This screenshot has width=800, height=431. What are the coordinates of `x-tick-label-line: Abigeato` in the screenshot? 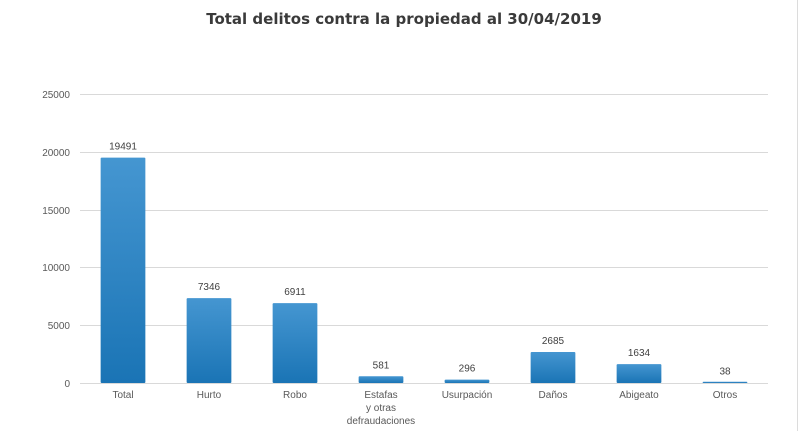 It's located at (639, 395).